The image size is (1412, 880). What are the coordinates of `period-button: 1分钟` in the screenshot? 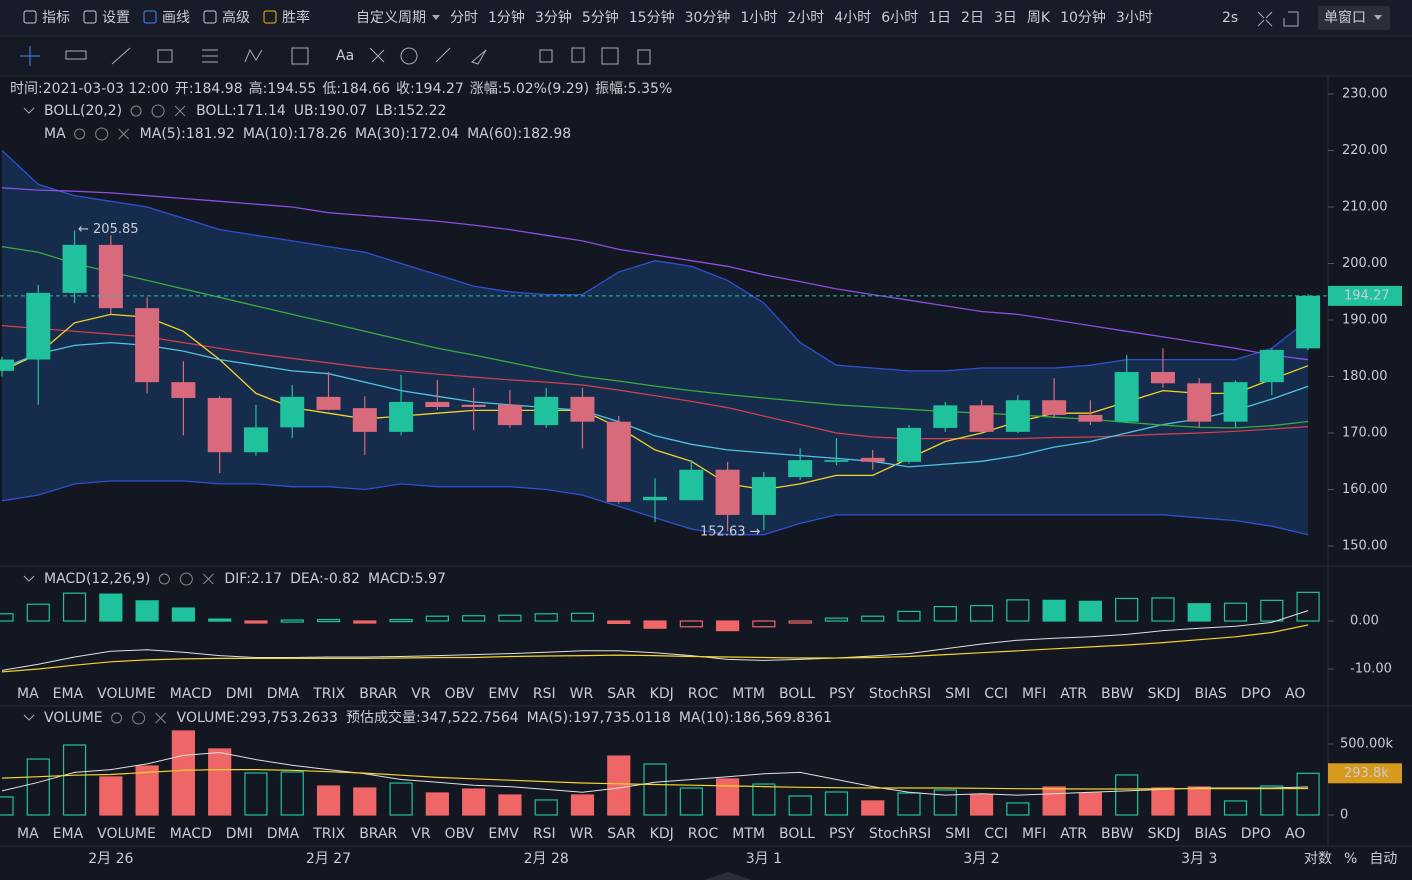 It's located at (506, 17).